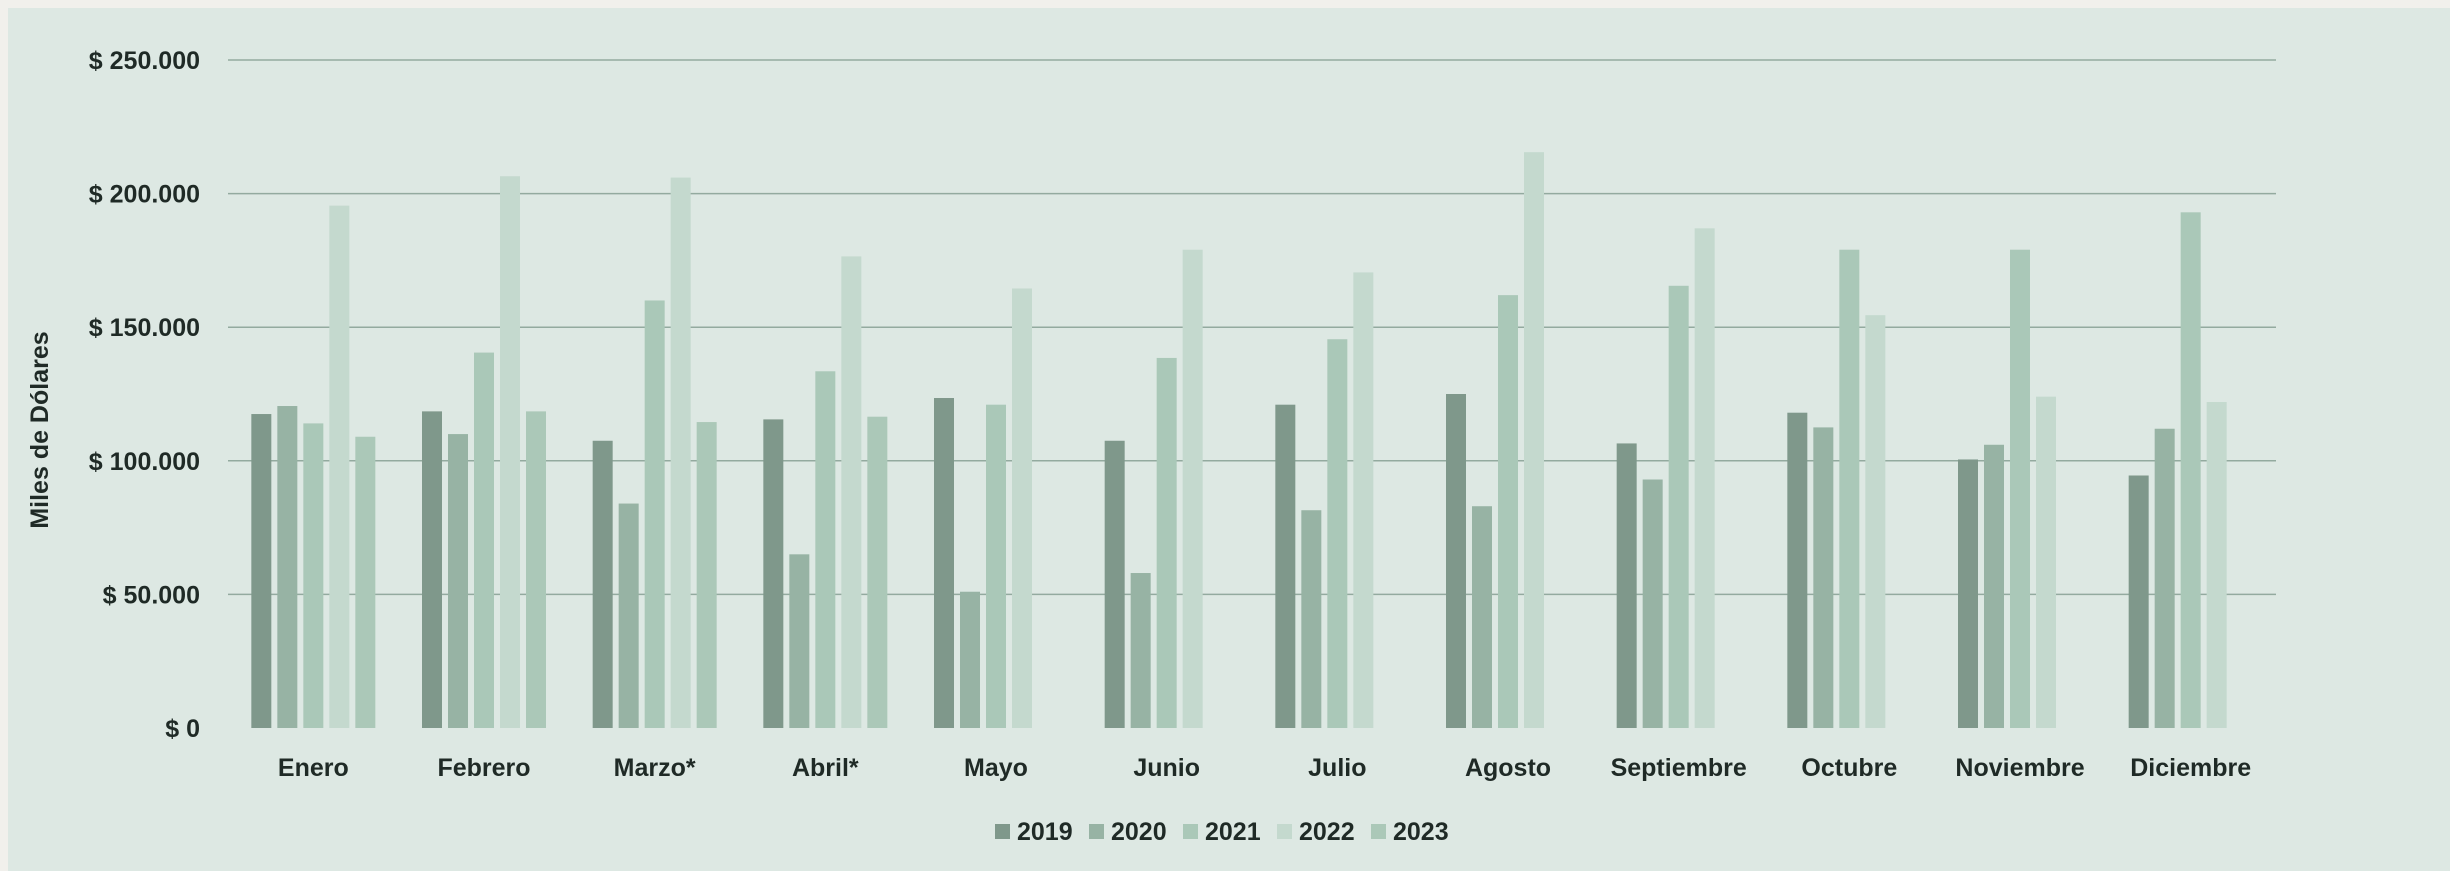  I want to click on x-tick-label: Febrero, so click(483, 768).